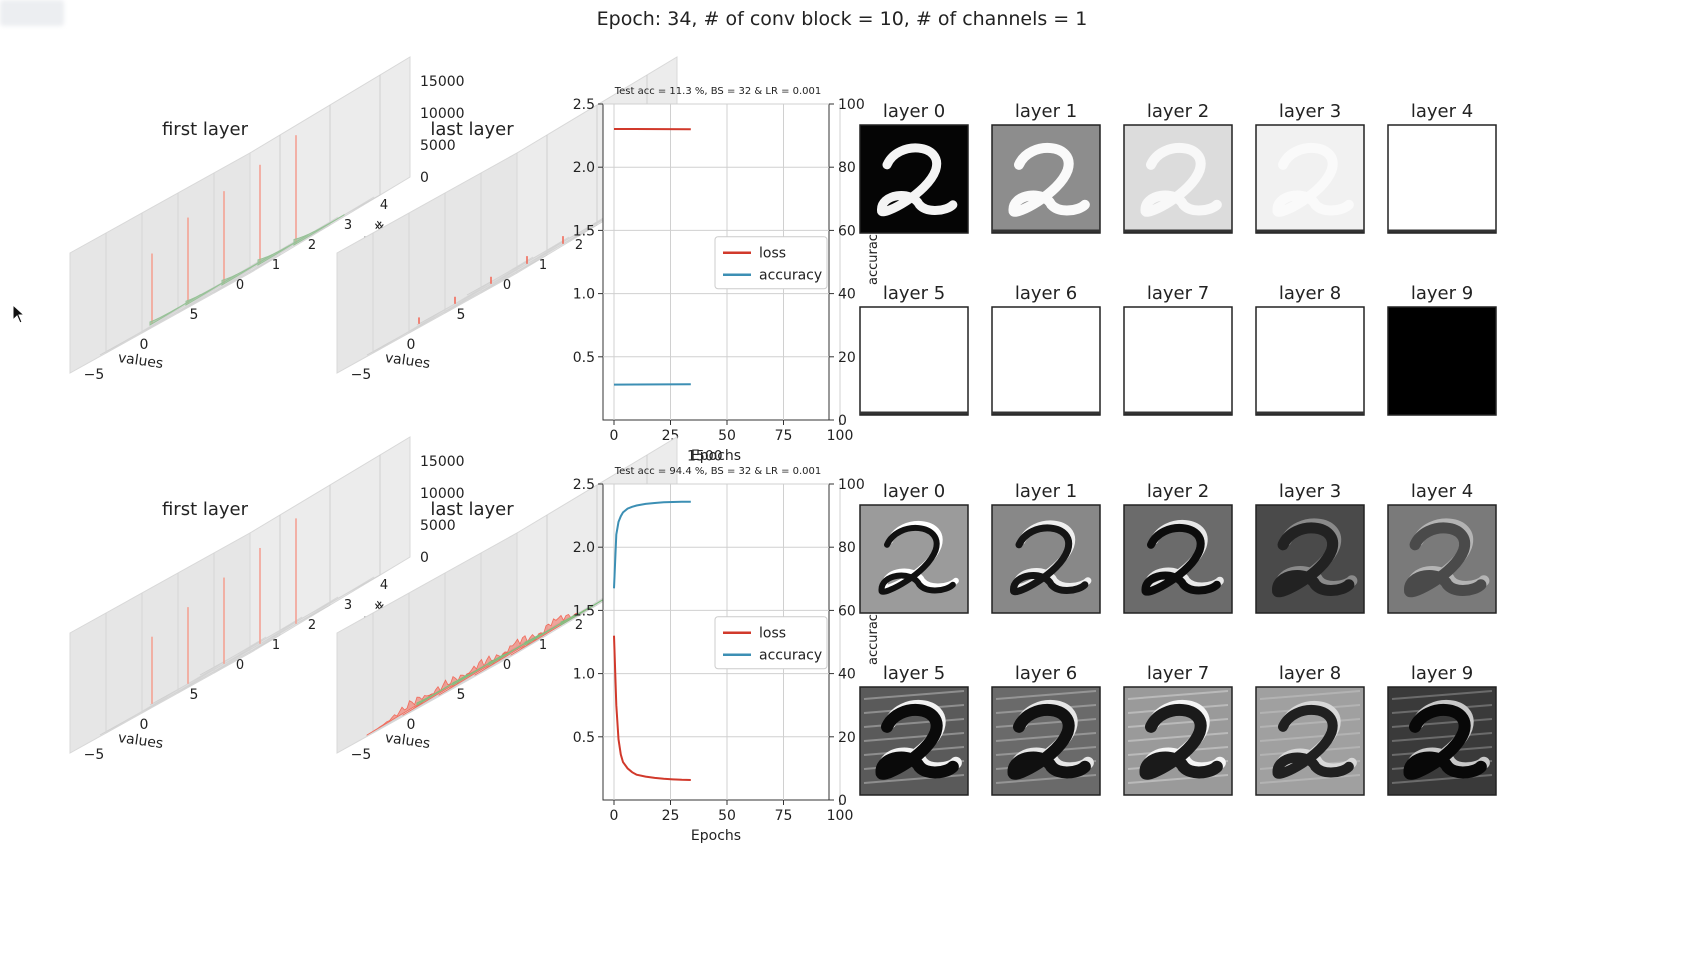 The image size is (1684, 958). I want to click on x-tick-label: 75, so click(784, 816).